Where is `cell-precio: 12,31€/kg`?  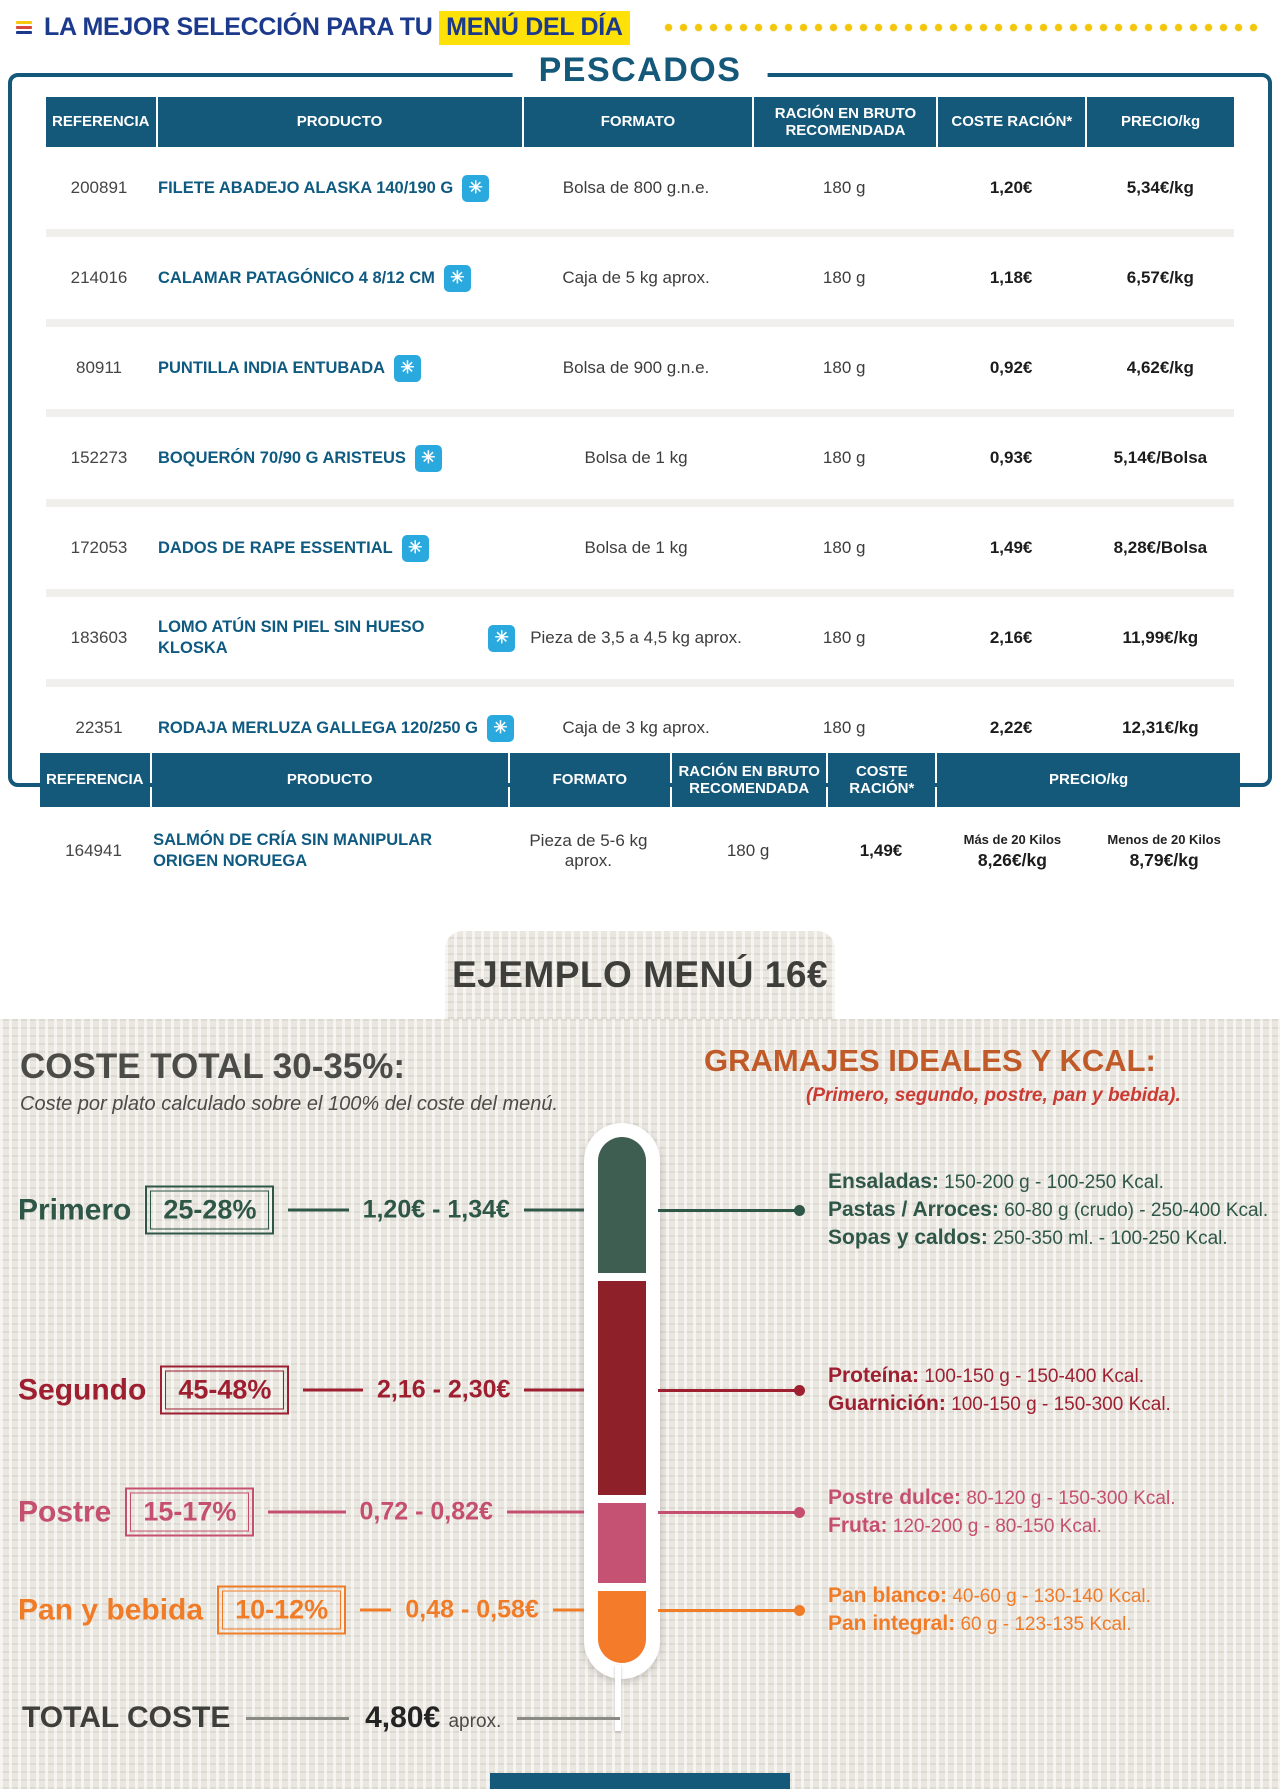 cell-precio: 12,31€/kg is located at coordinates (1160, 727).